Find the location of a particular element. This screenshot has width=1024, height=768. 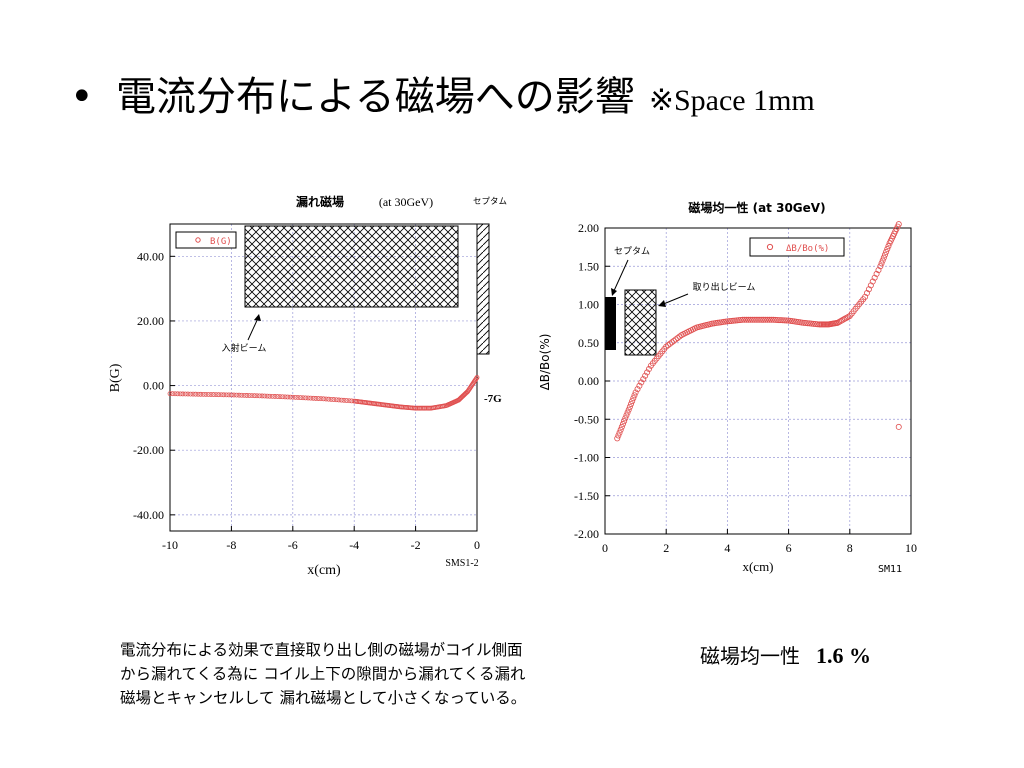

chart1-series-b is located at coordinates (323, 393).